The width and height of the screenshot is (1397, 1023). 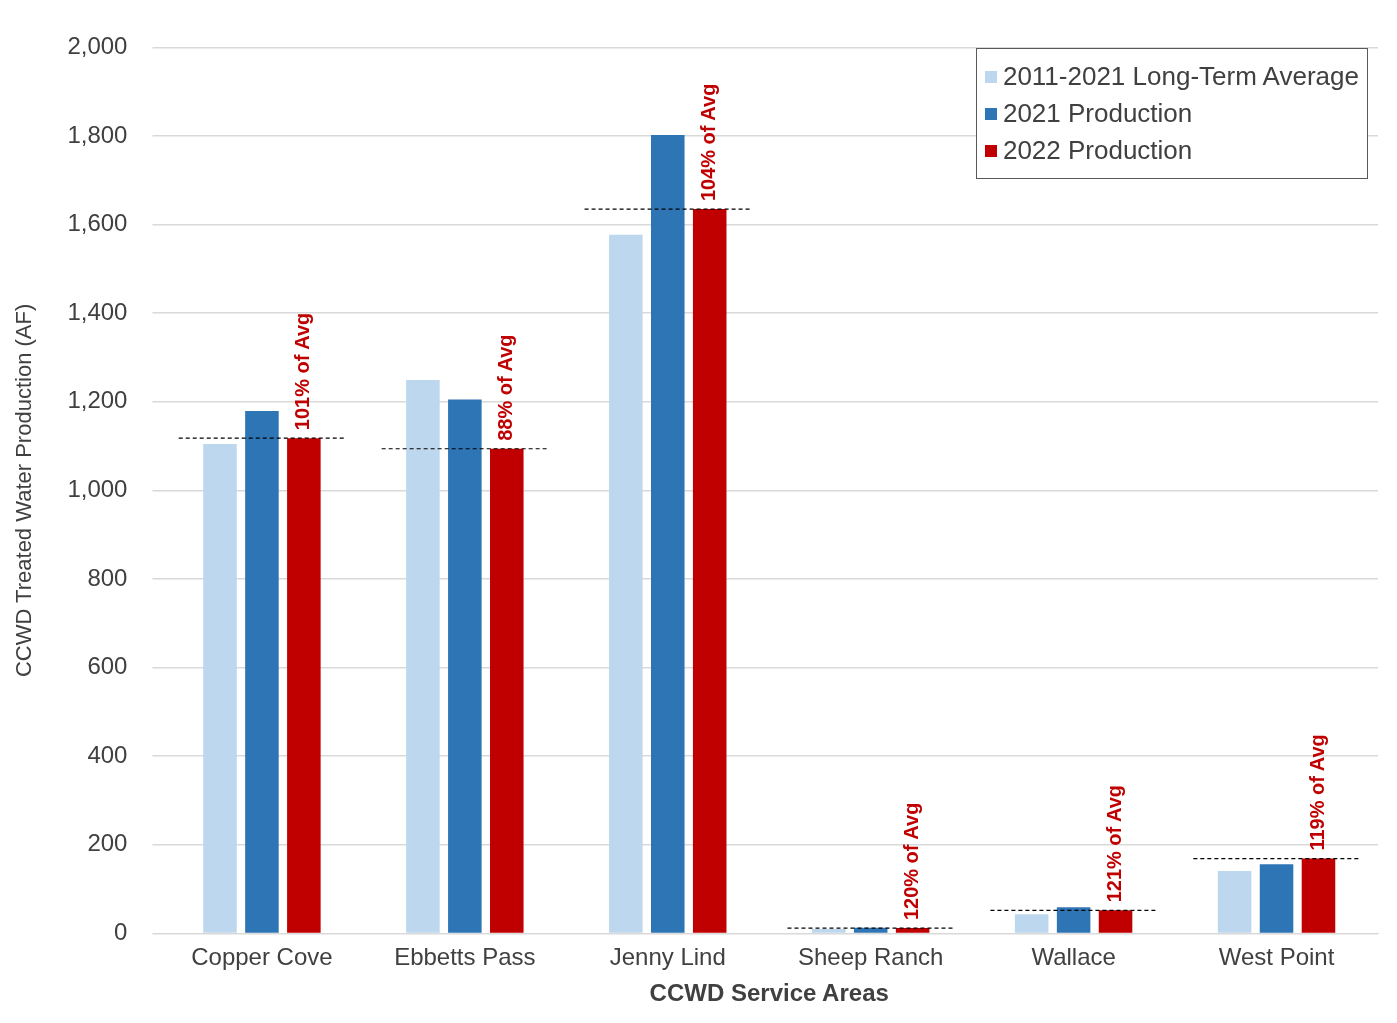 What do you see at coordinates (97, 223) in the screenshot?
I see `y-tick-label: 1,600` at bounding box center [97, 223].